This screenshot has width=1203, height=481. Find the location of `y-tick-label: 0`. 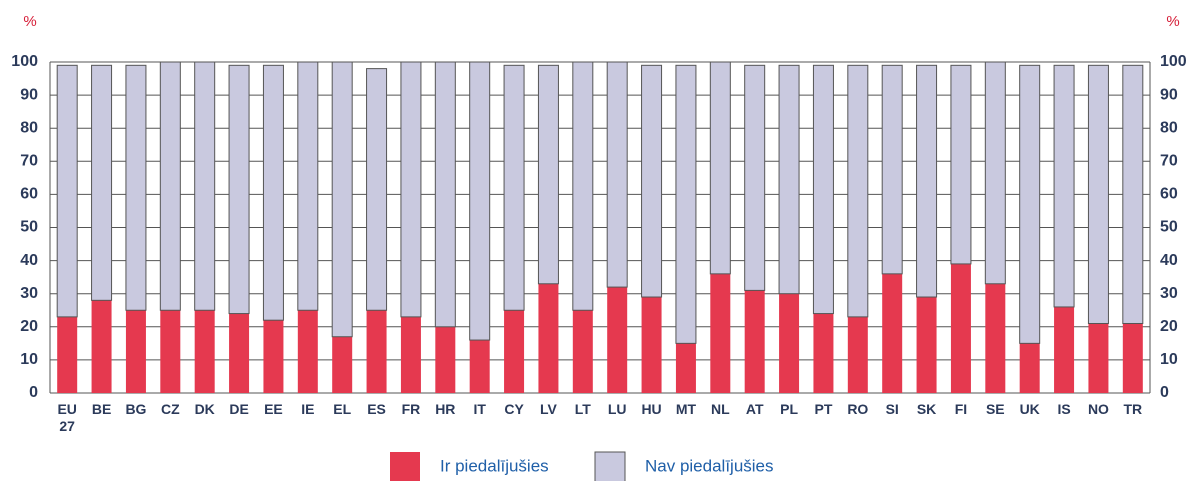

y-tick-label: 0 is located at coordinates (33, 392).